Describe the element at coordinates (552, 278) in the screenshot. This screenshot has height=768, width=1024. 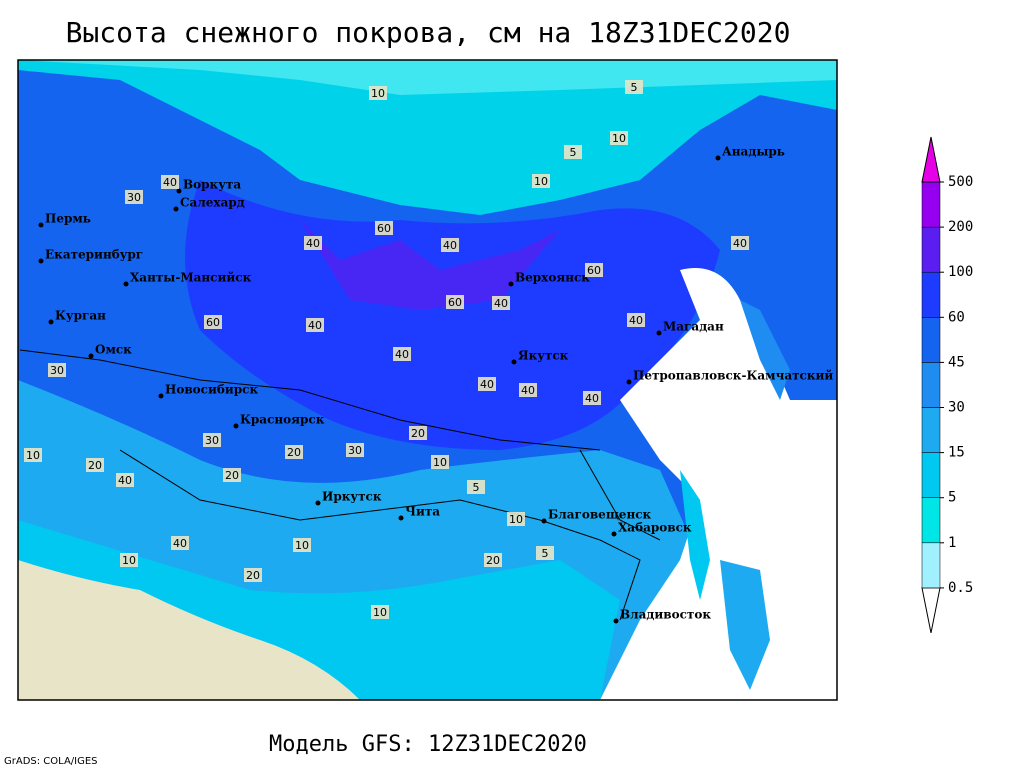
I see `city-label: Верхоянск` at that location.